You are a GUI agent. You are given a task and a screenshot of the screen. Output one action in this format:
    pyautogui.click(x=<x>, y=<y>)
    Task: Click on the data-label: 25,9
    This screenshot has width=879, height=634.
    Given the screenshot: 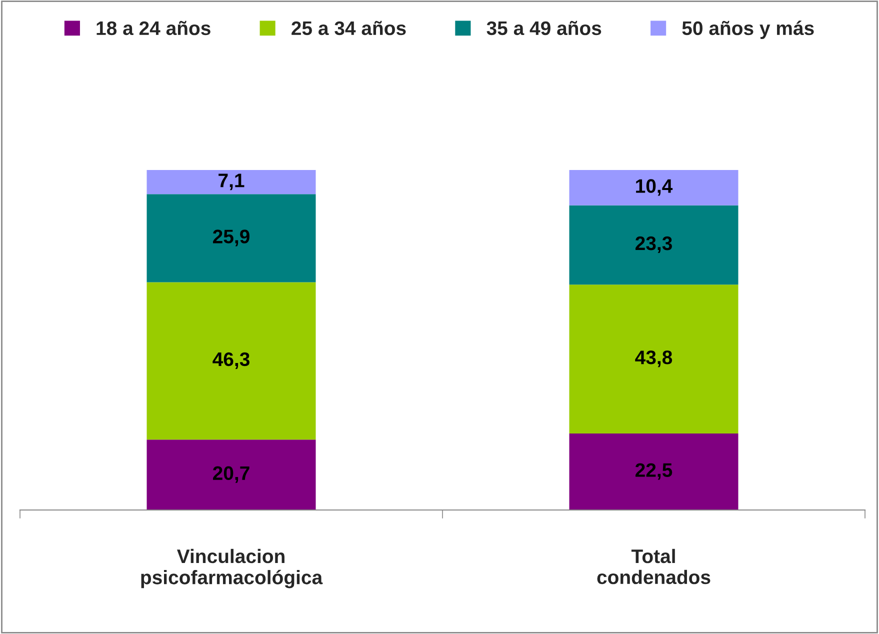 What is the action you would take?
    pyautogui.click(x=231, y=238)
    